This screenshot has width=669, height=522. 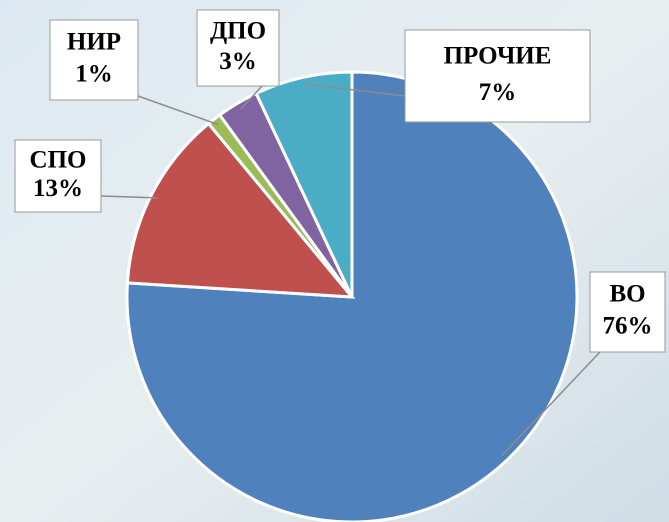 What do you see at coordinates (238, 31) in the screenshot?
I see `category-label: ДПО` at bounding box center [238, 31].